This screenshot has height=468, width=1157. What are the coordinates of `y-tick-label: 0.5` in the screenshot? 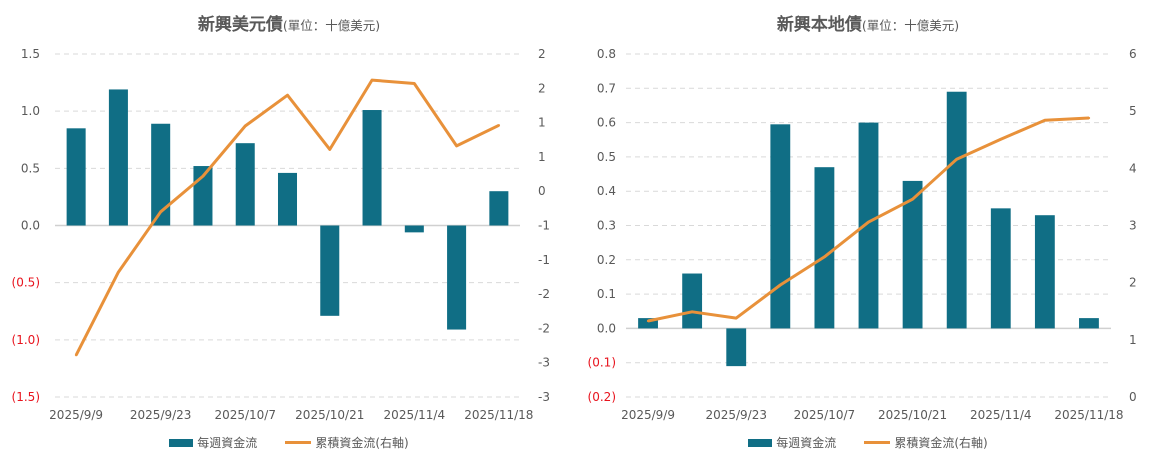 It's located at (30, 168).